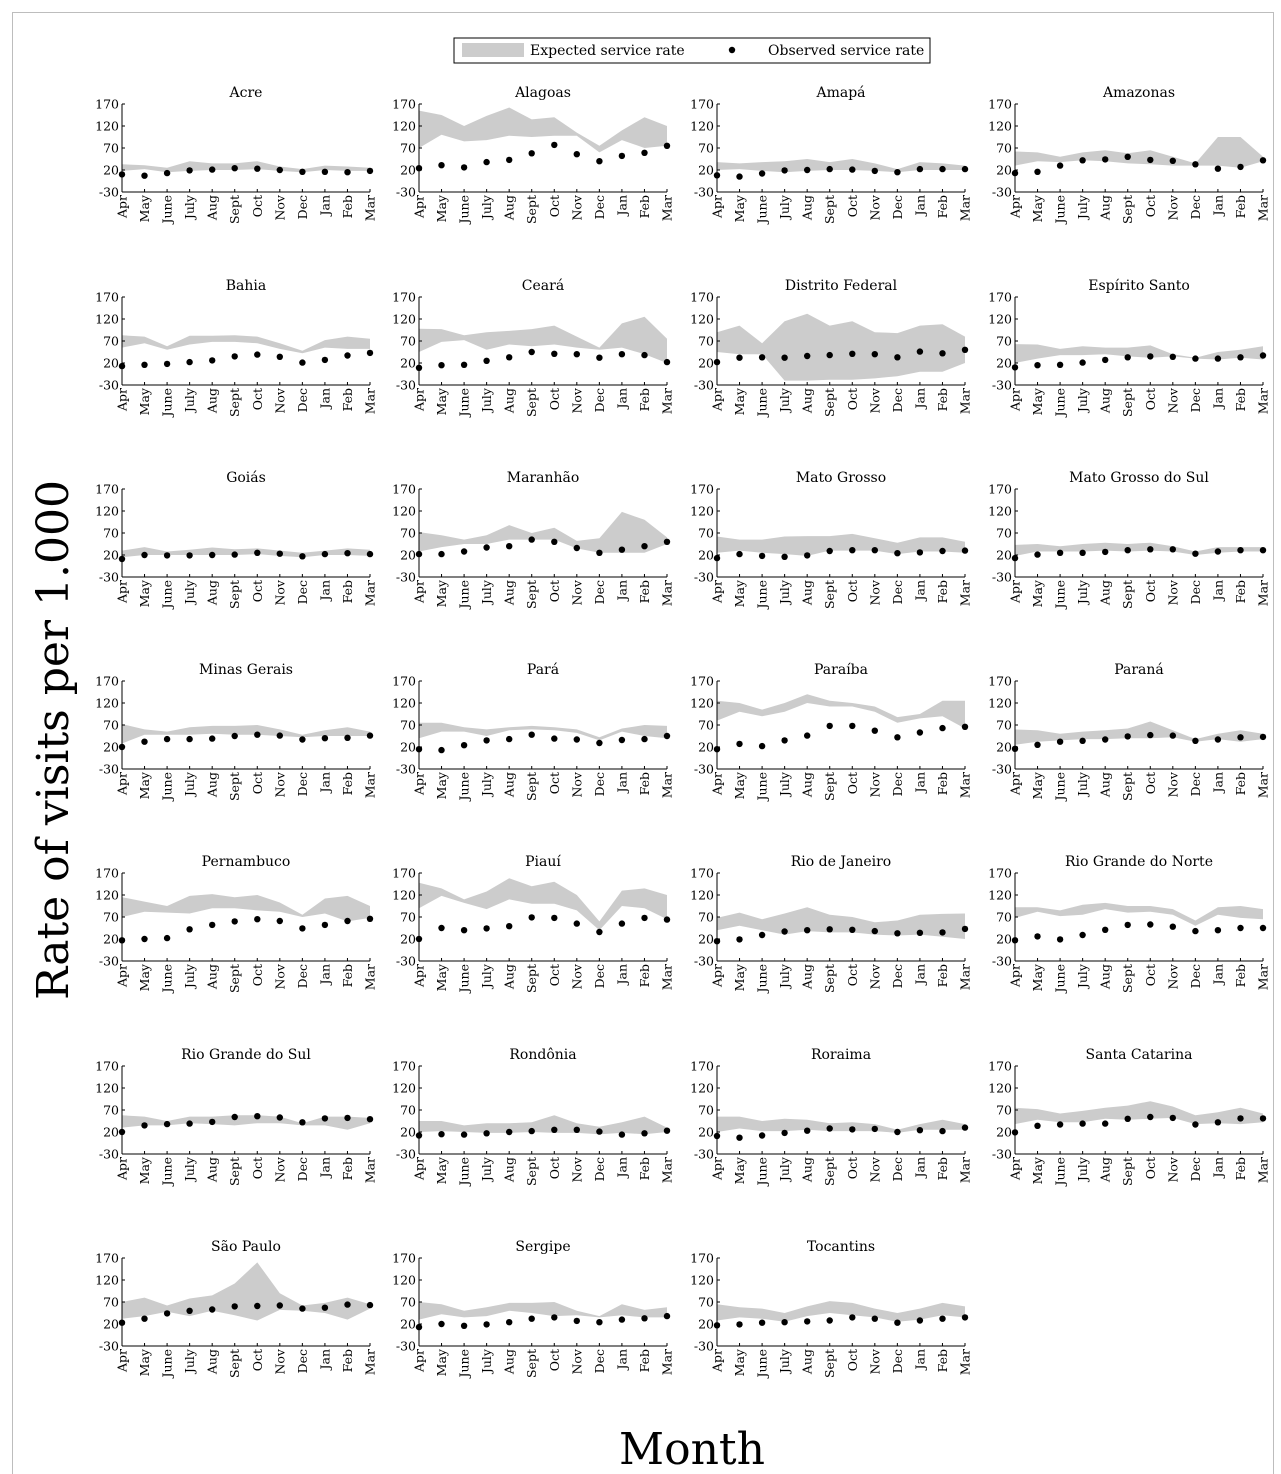 The width and height of the screenshot is (1281, 1474). I want to click on x-tick-label: Nov, so click(279, 592).